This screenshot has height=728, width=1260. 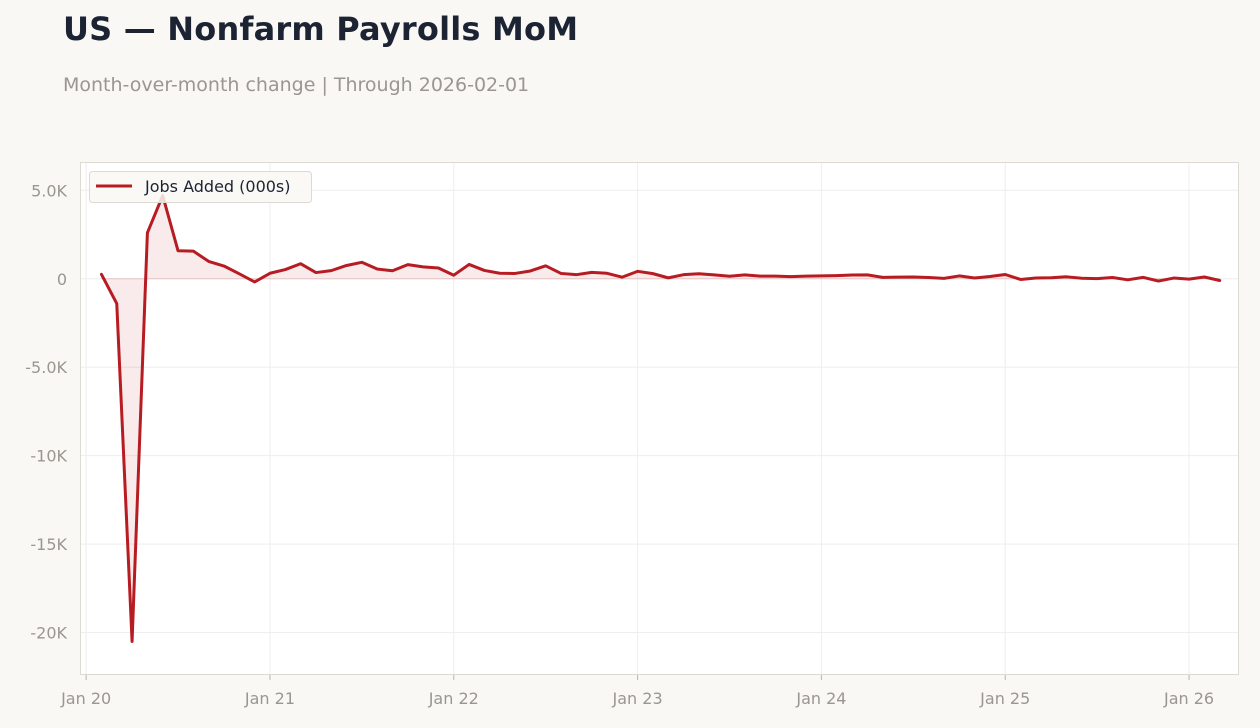 What do you see at coordinates (49, 190) in the screenshot?
I see `y-tick-label: 5.0K` at bounding box center [49, 190].